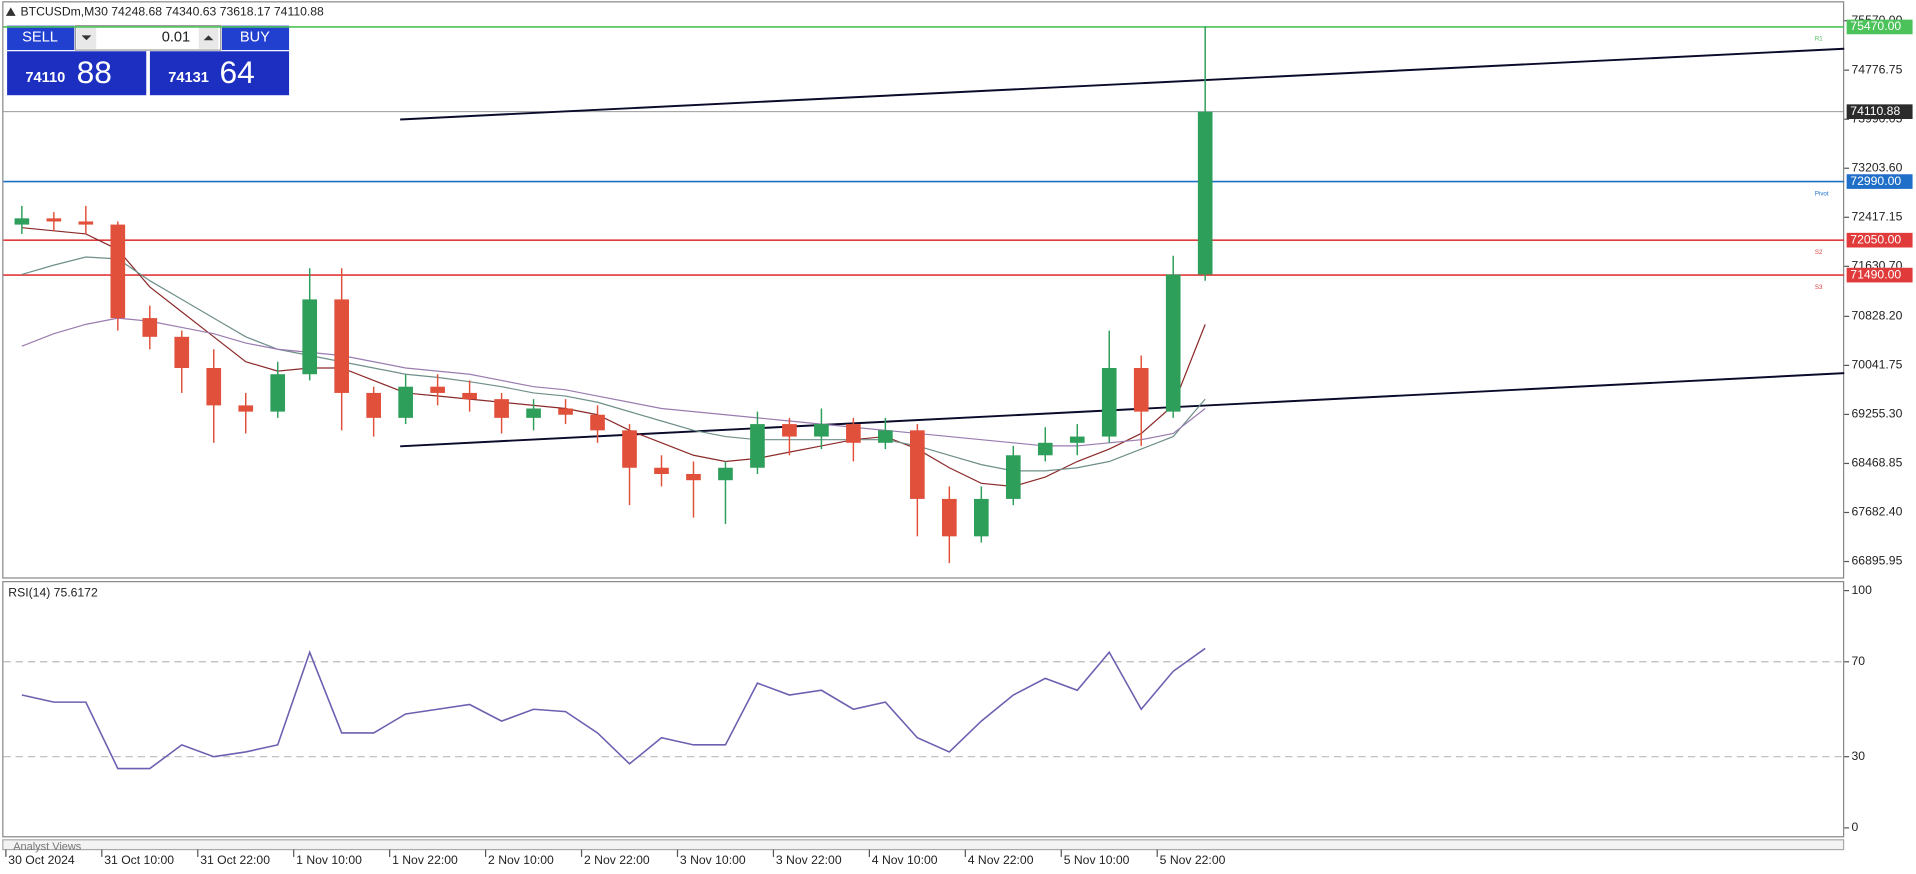 The image size is (1916, 874). I want to click on moving-average, so click(613, 382).